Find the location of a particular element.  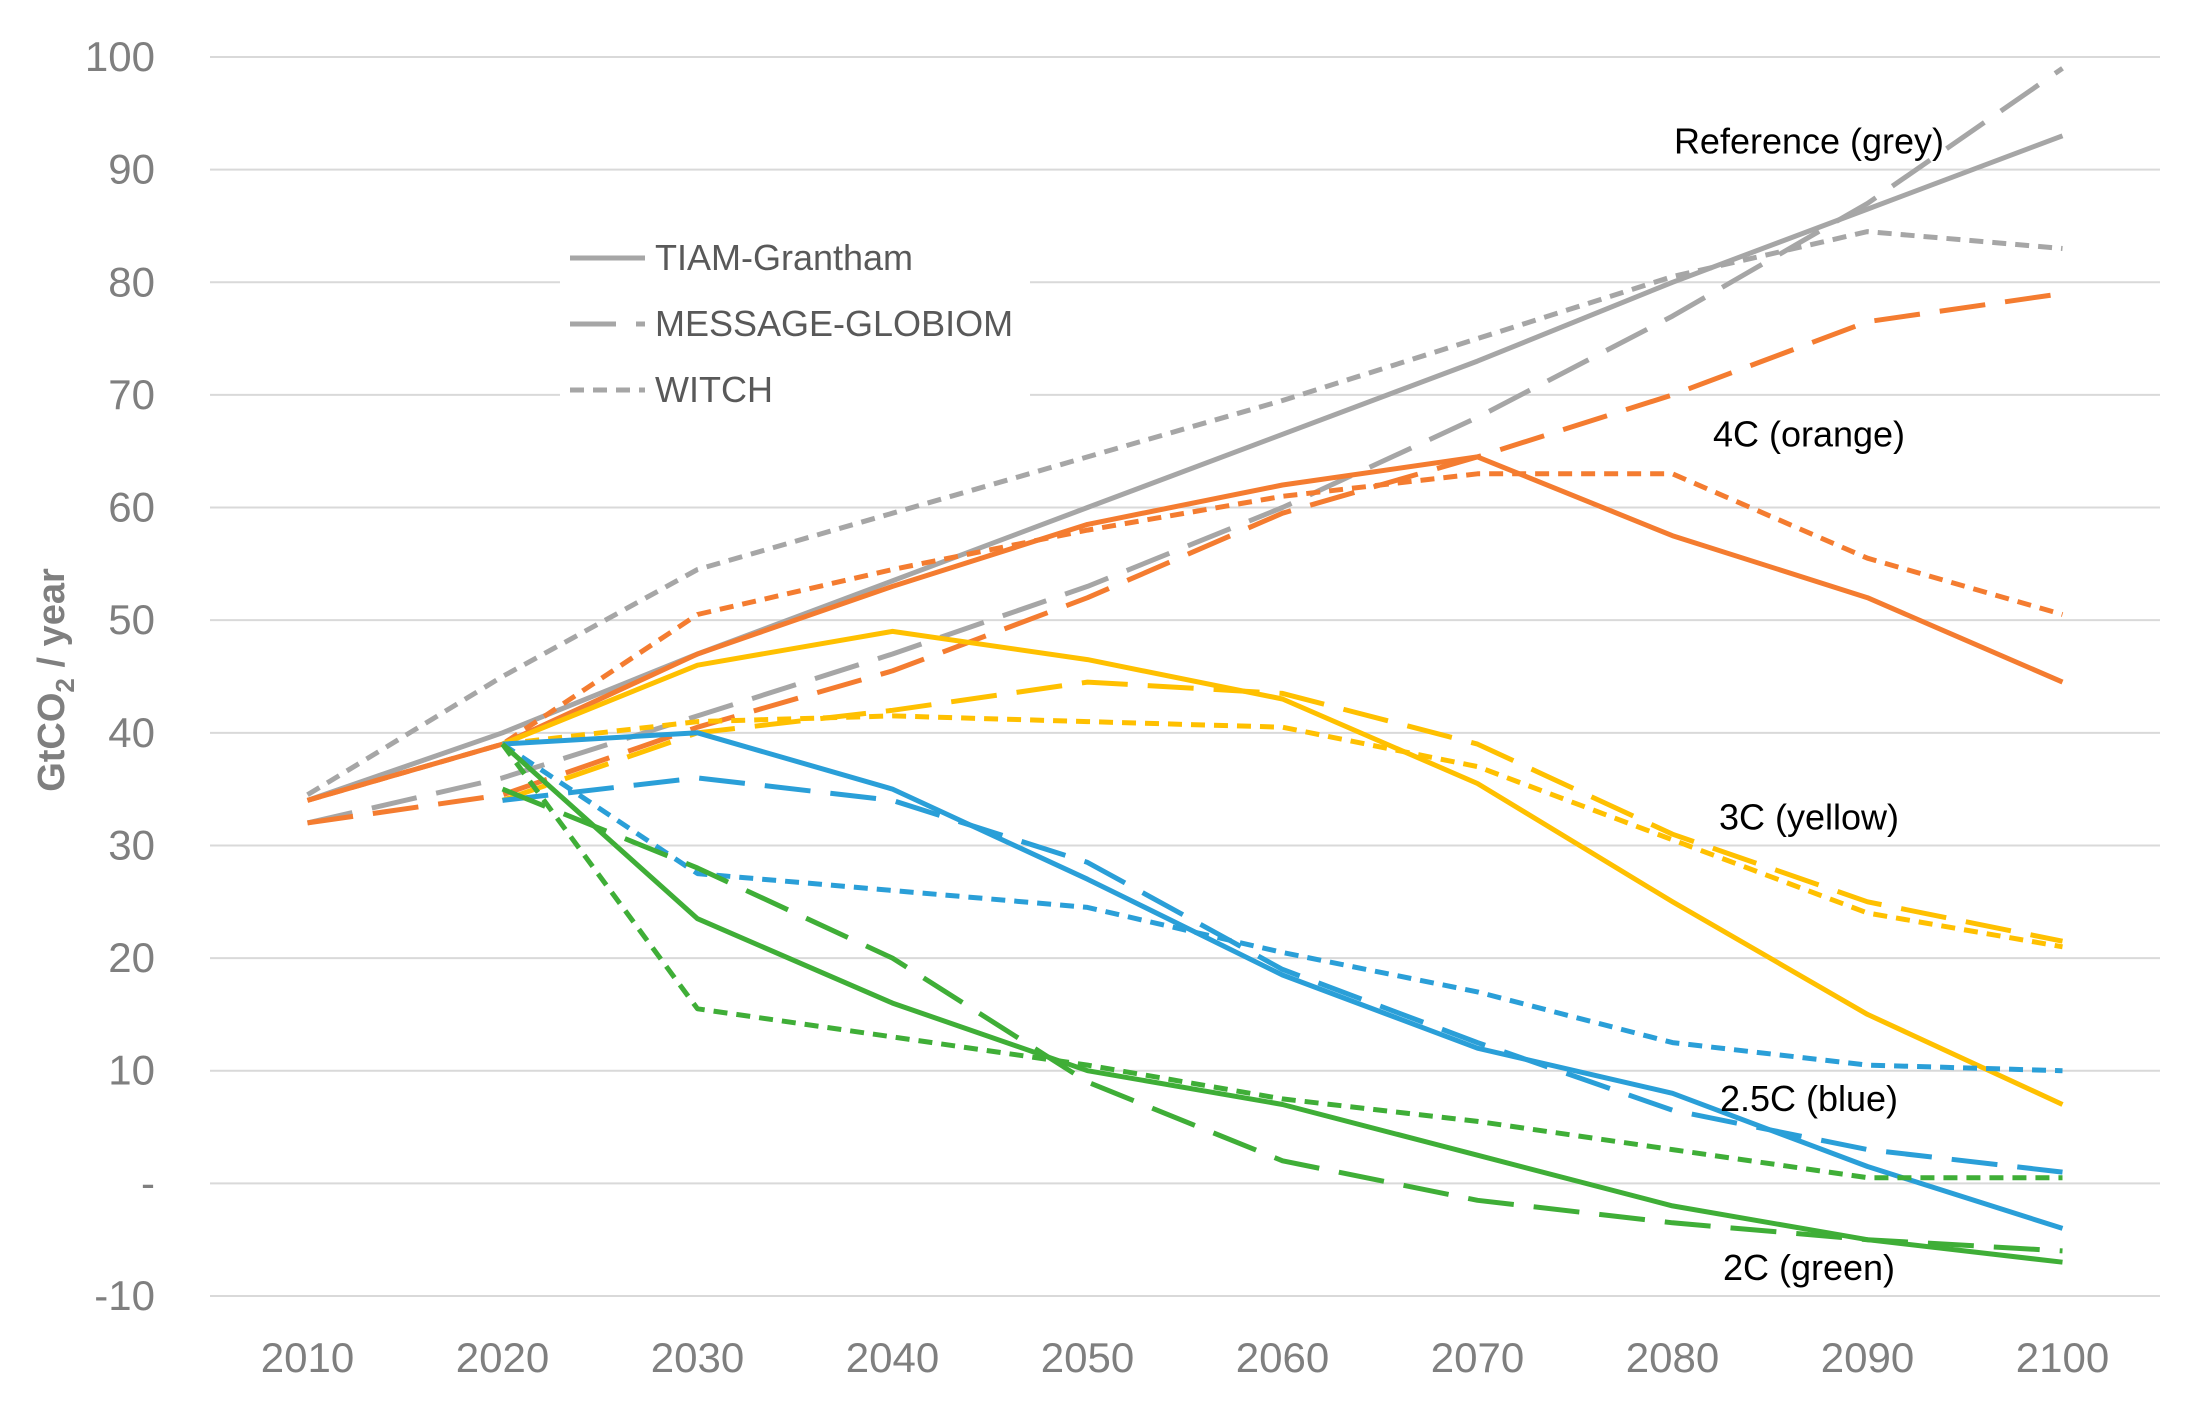

scenario-annotation: 3C (yellow) is located at coordinates (1809, 816).